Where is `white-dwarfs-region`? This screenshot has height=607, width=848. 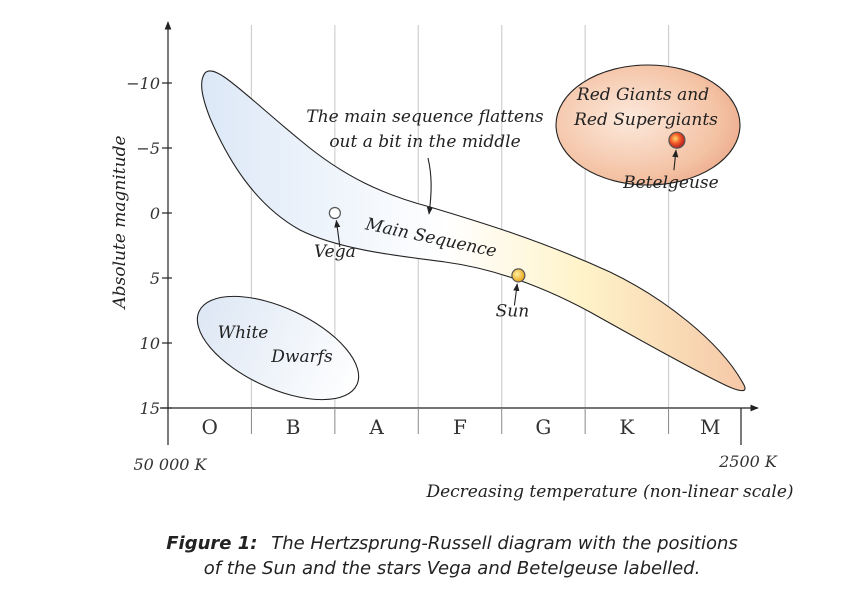
white-dwarfs-region is located at coordinates (278, 348).